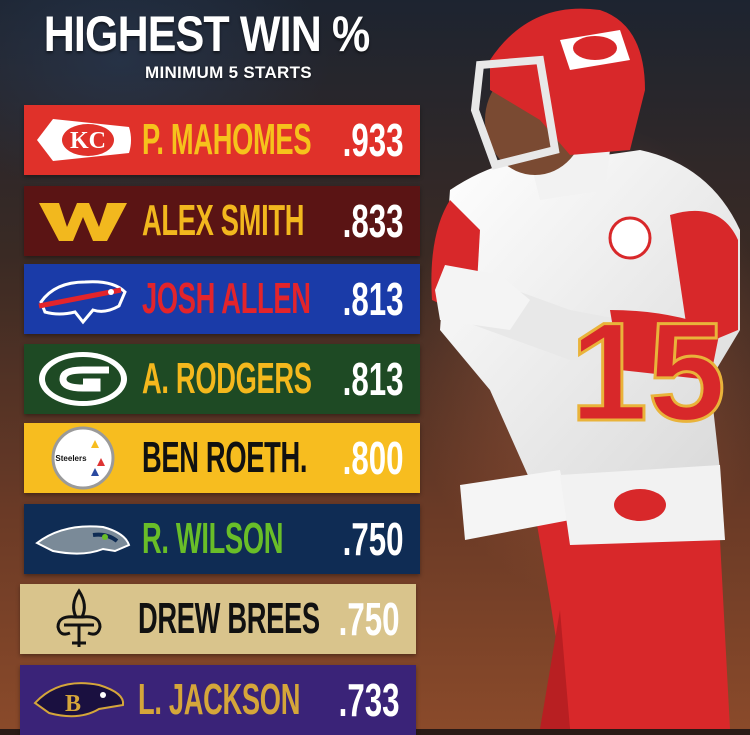 The width and height of the screenshot is (750, 735). I want to click on player-name: BEN ROETH., so click(225, 457).